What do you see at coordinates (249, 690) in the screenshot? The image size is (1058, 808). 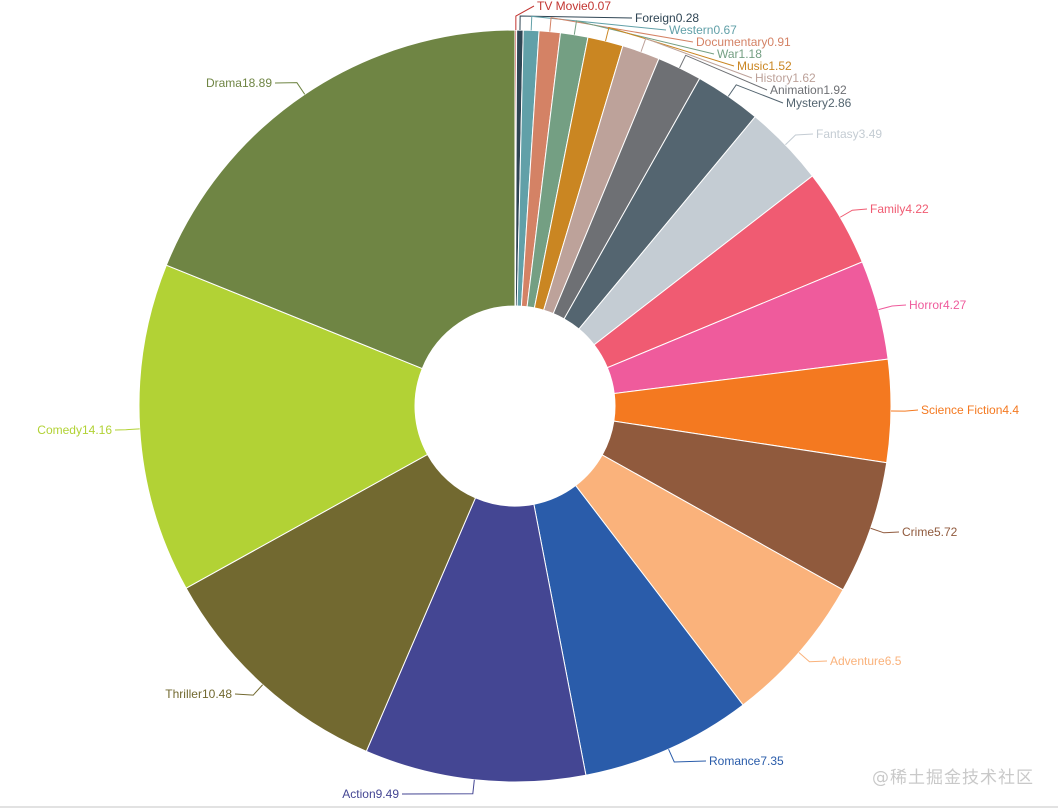 I see `leader-thriller` at bounding box center [249, 690].